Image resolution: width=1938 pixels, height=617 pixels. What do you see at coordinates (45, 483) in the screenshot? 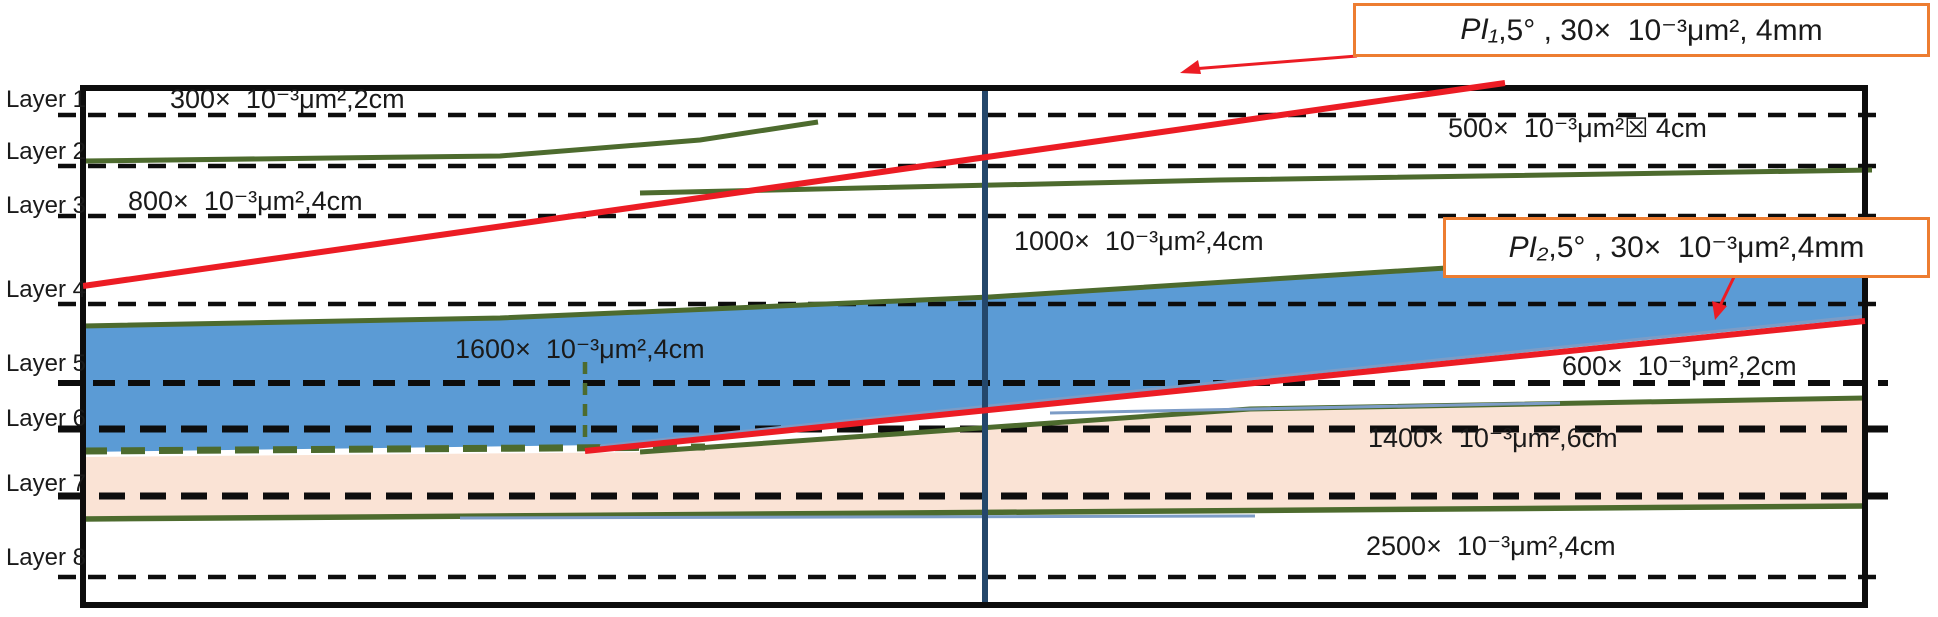
I see `layer-label-7: Layer 7` at bounding box center [45, 483].